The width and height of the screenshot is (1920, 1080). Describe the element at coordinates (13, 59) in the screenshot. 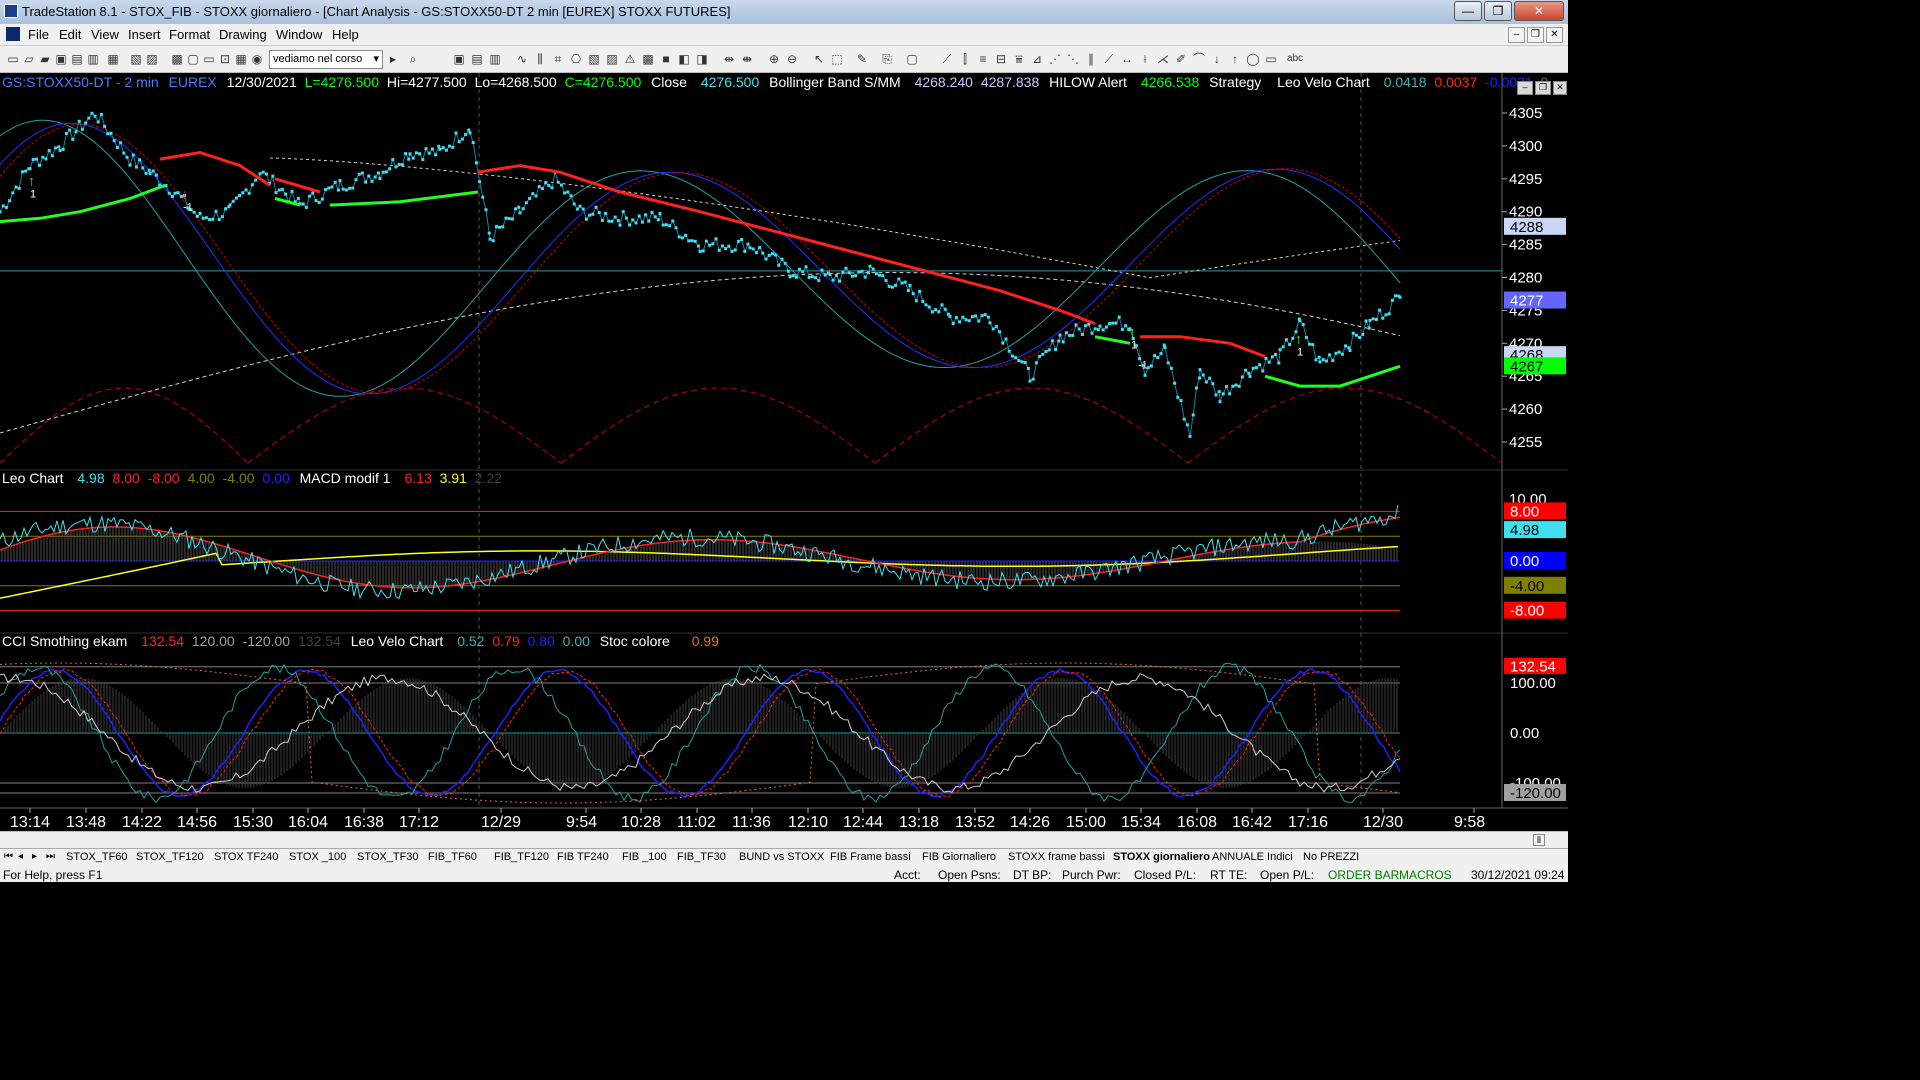

I see `new-icon: ▭` at that location.